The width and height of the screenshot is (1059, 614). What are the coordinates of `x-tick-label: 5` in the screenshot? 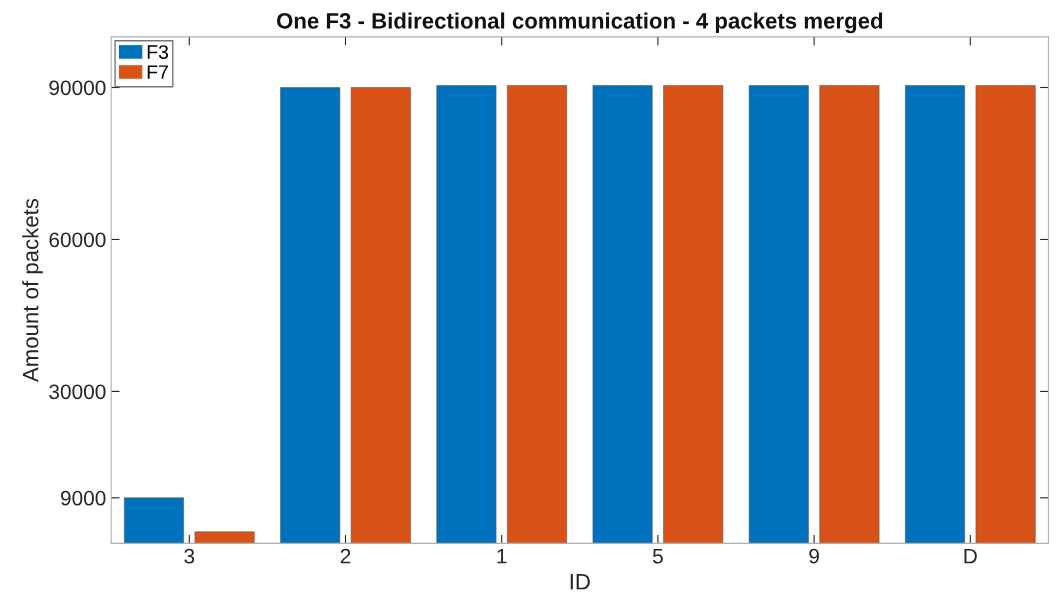 It's located at (657, 556).